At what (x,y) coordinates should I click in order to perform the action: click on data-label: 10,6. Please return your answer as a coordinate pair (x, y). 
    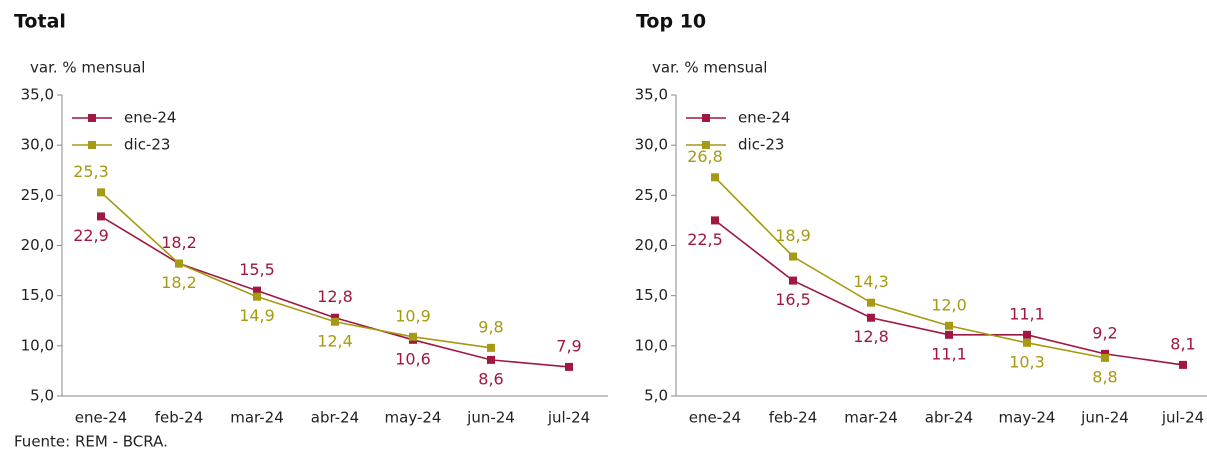
    Looking at the image, I should click on (413, 358).